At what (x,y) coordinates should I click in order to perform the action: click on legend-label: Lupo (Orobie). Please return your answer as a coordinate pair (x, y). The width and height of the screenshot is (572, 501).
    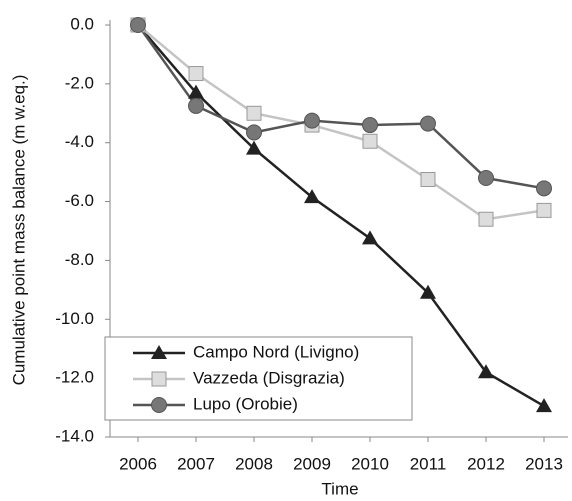
    Looking at the image, I should click on (245, 403).